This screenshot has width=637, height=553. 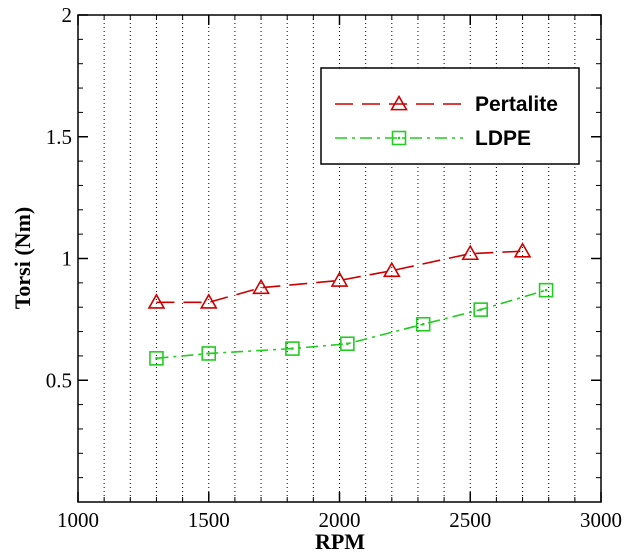 What do you see at coordinates (78, 520) in the screenshot?
I see `x-tick-label: 1000` at bounding box center [78, 520].